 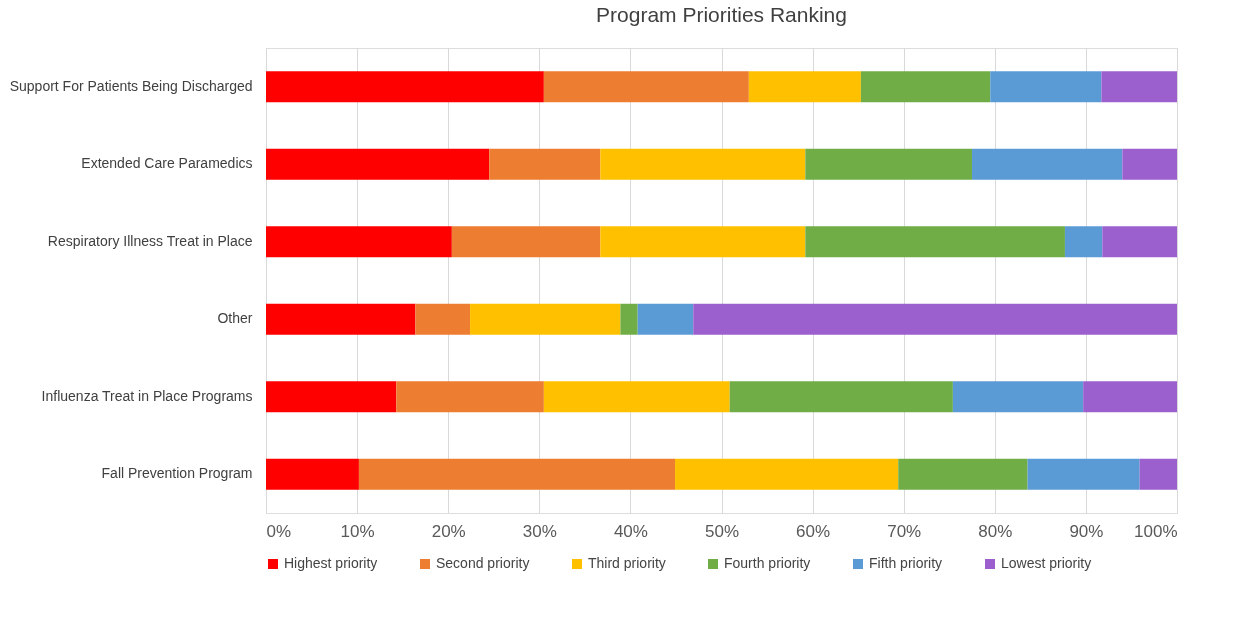 What do you see at coordinates (147, 395) in the screenshot?
I see `y-tick-label: Influenza Treat in Place Programs` at bounding box center [147, 395].